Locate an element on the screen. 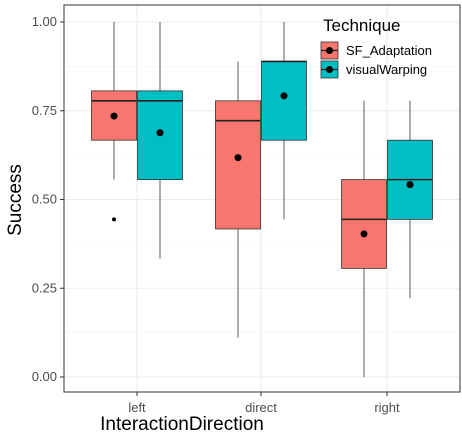 The width and height of the screenshot is (462, 435). box-right-sf-adaptation is located at coordinates (364, 238).